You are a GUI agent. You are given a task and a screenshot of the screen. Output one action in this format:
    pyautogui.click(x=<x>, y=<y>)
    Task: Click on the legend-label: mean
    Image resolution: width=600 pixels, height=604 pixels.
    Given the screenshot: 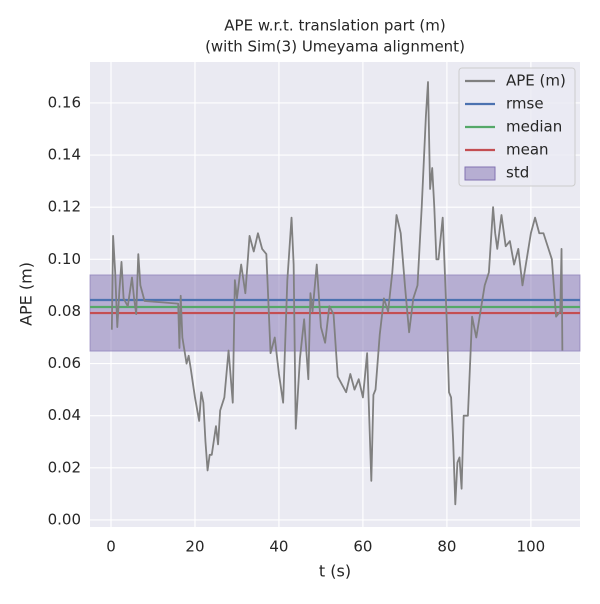 What is the action you would take?
    pyautogui.click(x=527, y=150)
    